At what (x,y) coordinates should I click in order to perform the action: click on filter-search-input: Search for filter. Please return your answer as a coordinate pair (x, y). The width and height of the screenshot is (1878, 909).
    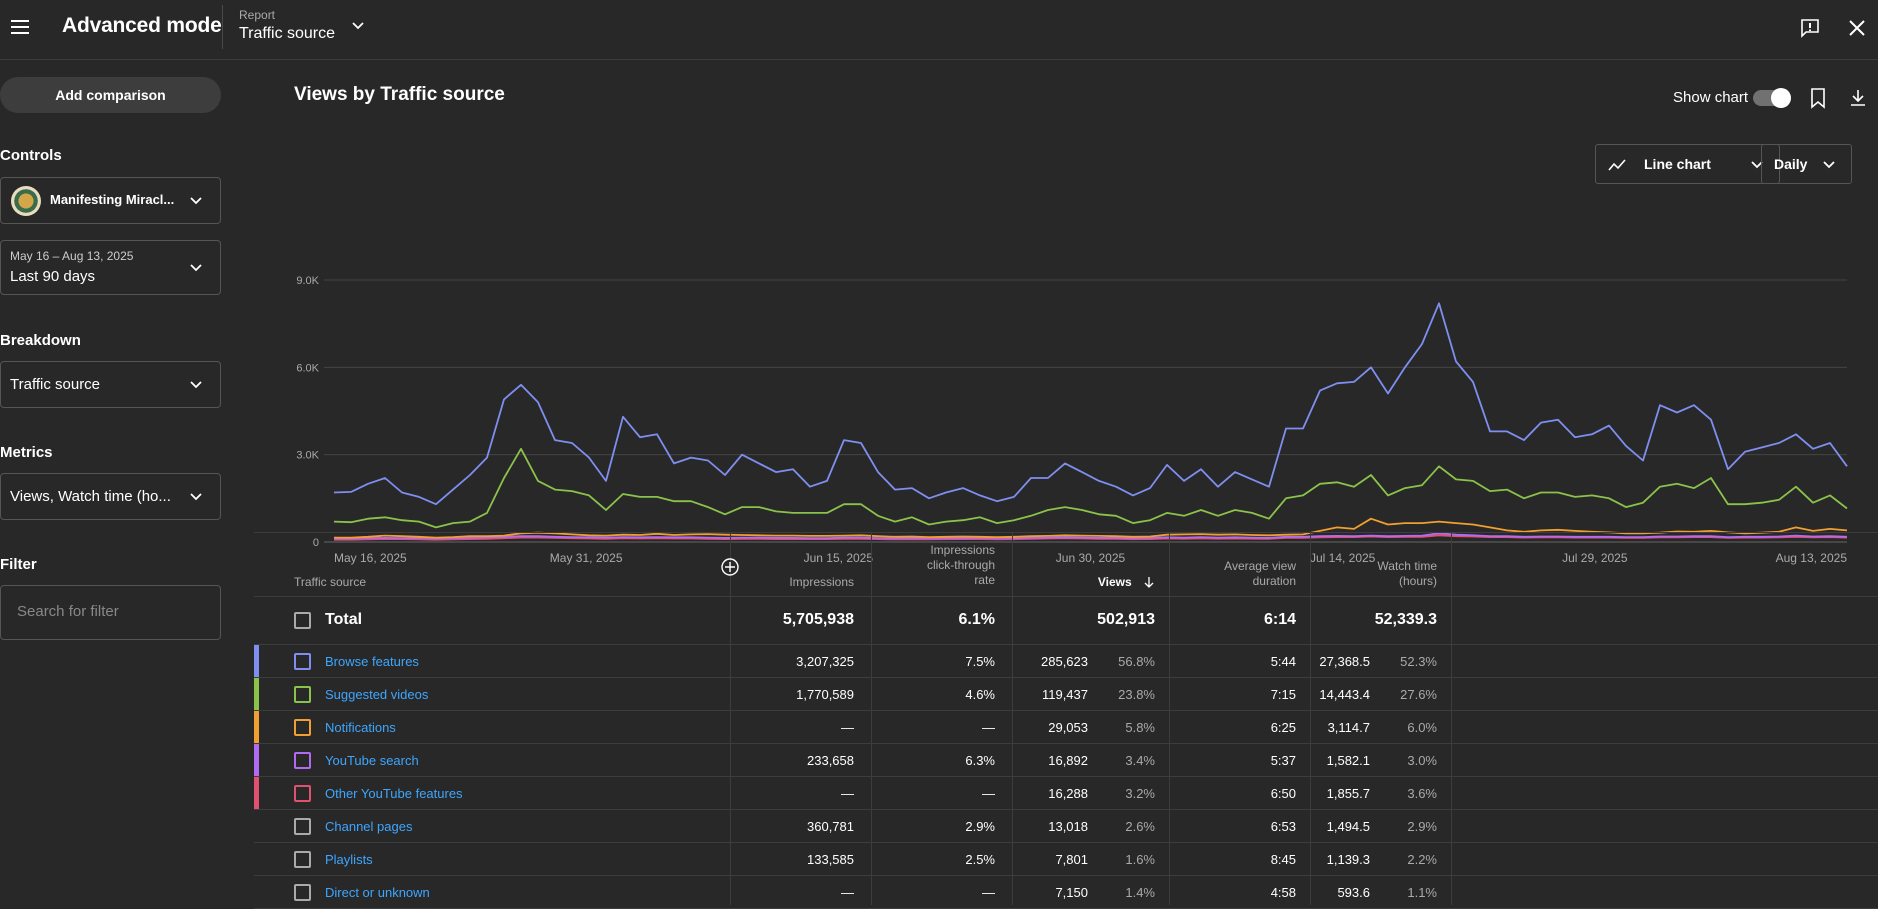
    Looking at the image, I should click on (110, 612).